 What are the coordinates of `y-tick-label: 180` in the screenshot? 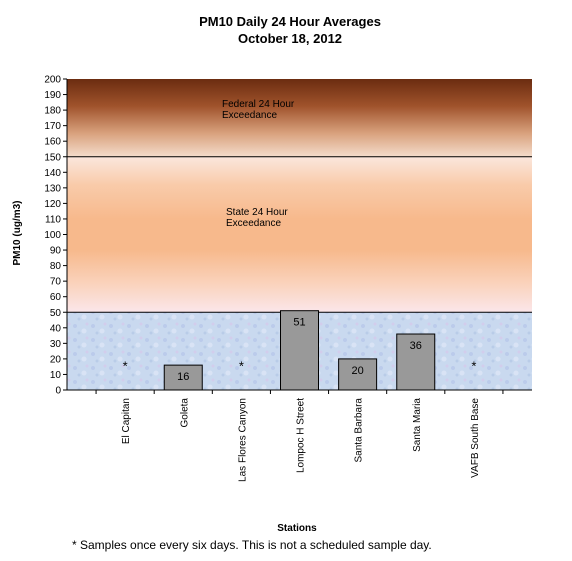 It's located at (52, 111).